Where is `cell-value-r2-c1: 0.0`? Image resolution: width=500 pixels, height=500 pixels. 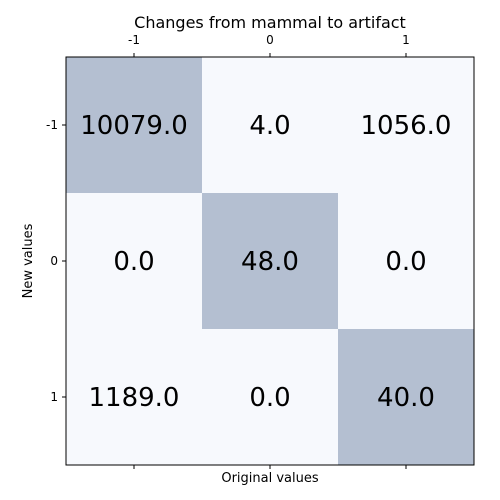 cell-value-r2-c1: 0.0 is located at coordinates (269, 398).